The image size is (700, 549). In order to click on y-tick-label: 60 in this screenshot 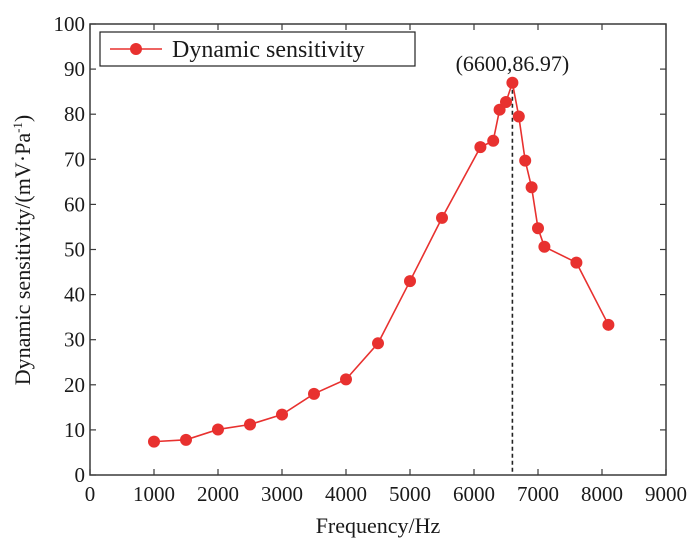, I will do `click(74, 204)`.